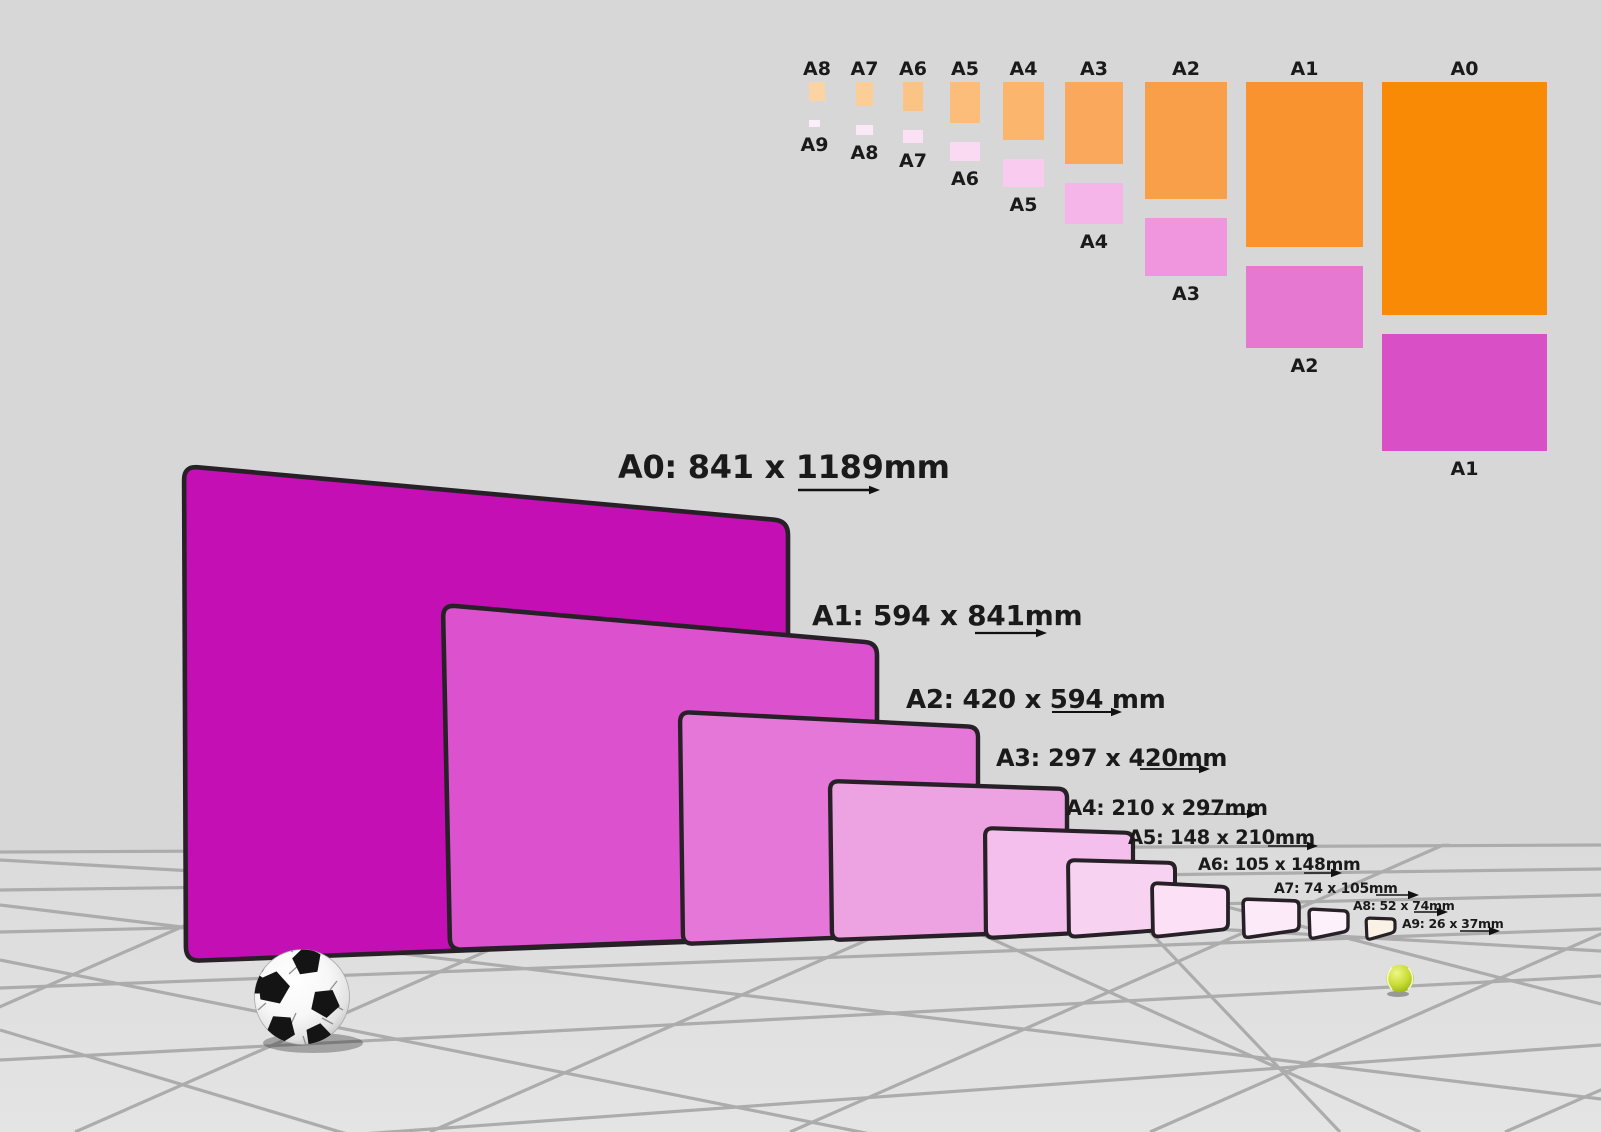 The width and height of the screenshot is (1601, 1132). I want to click on sheet-a5-size-label: A5: 148 x 210mm, so click(1221, 837).